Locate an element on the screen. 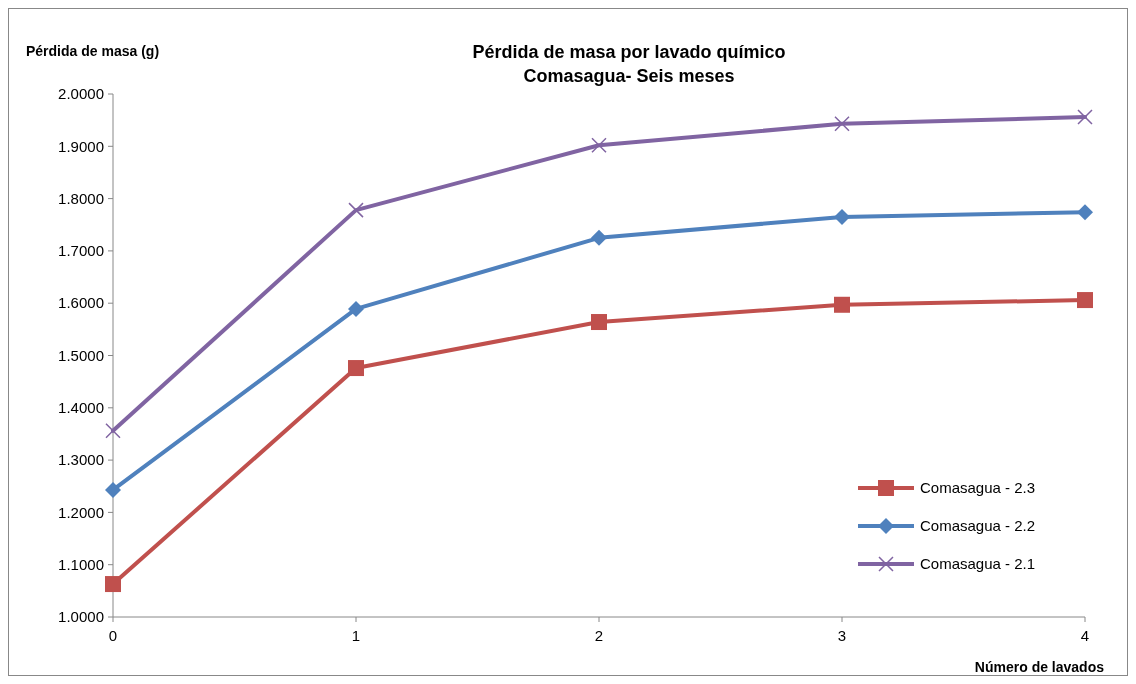 This screenshot has width=1136, height=684. x-axis-title: Número de lavados is located at coordinates (1039, 667).